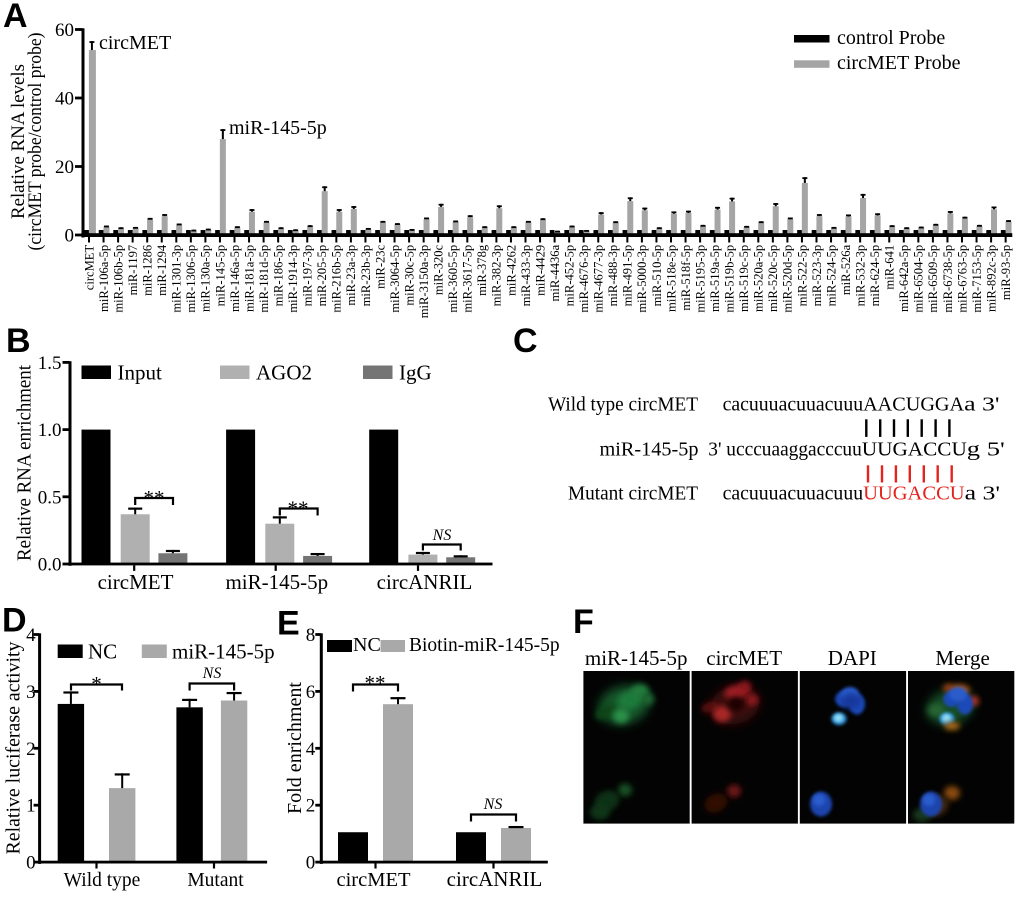 This screenshot has width=1020, height=900. Describe the element at coordinates (31, 635) in the screenshot. I see `svg-text: 4` at that location.